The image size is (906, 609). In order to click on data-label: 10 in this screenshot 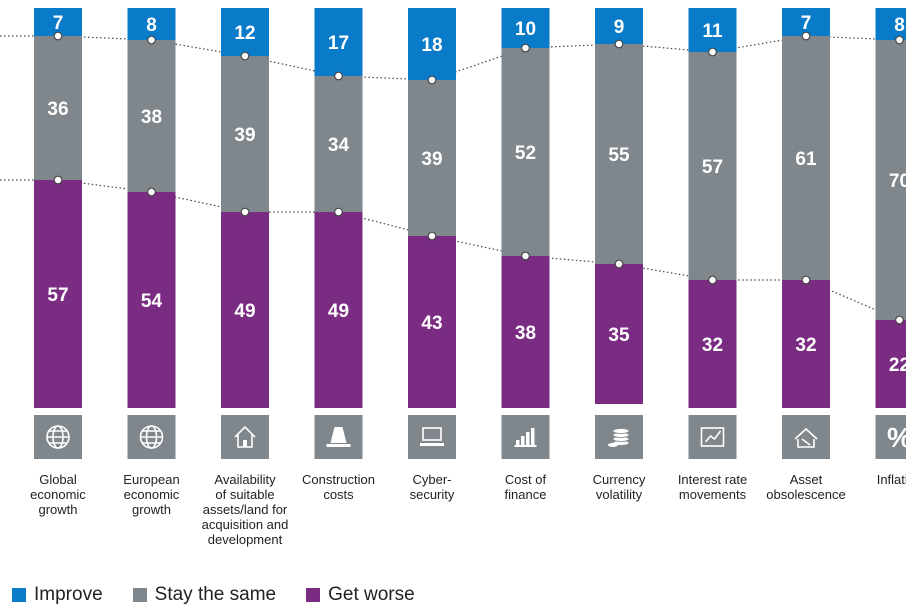, I will do `click(525, 29)`.